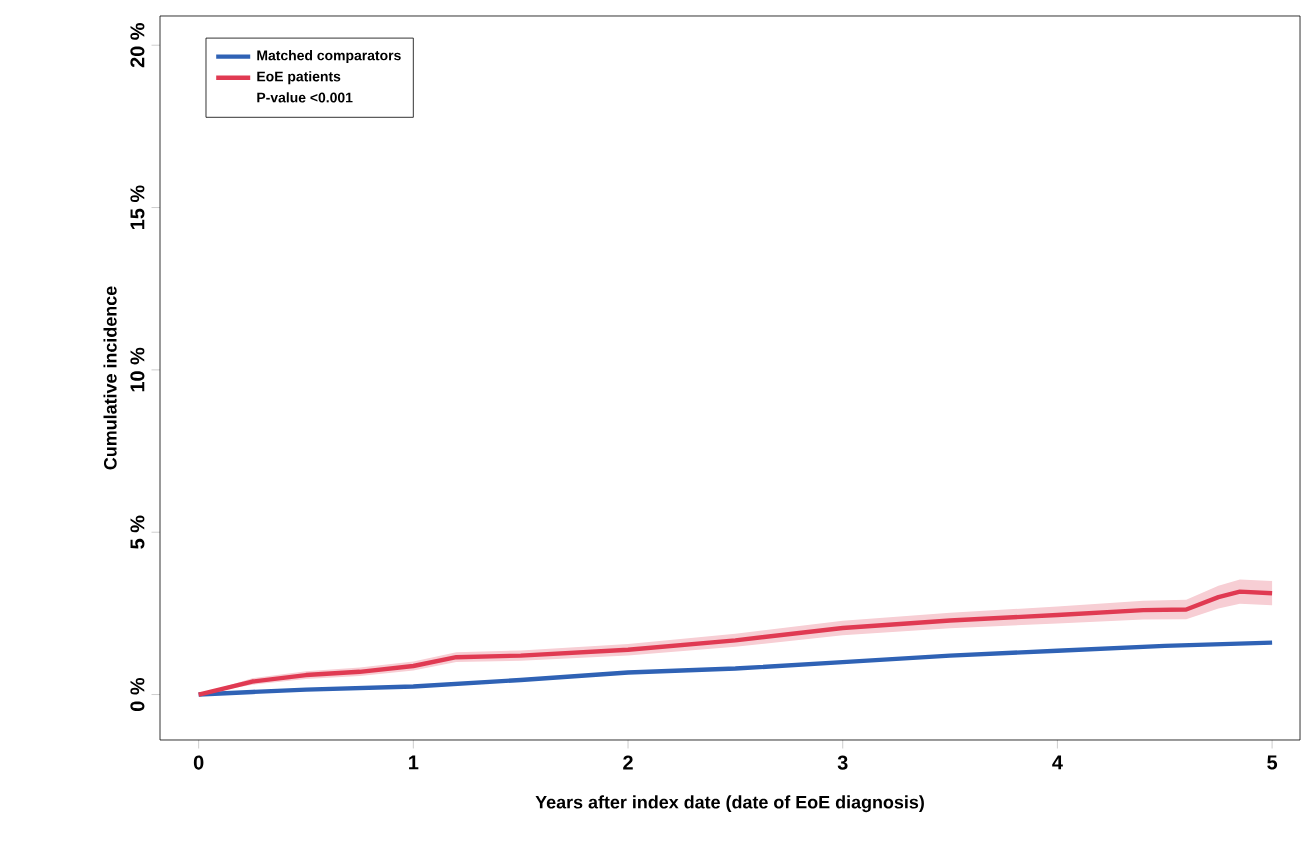  Describe the element at coordinates (729, 804) in the screenshot. I see `x-axis-title: Years after index date (date of EoE diagnosis)` at that location.